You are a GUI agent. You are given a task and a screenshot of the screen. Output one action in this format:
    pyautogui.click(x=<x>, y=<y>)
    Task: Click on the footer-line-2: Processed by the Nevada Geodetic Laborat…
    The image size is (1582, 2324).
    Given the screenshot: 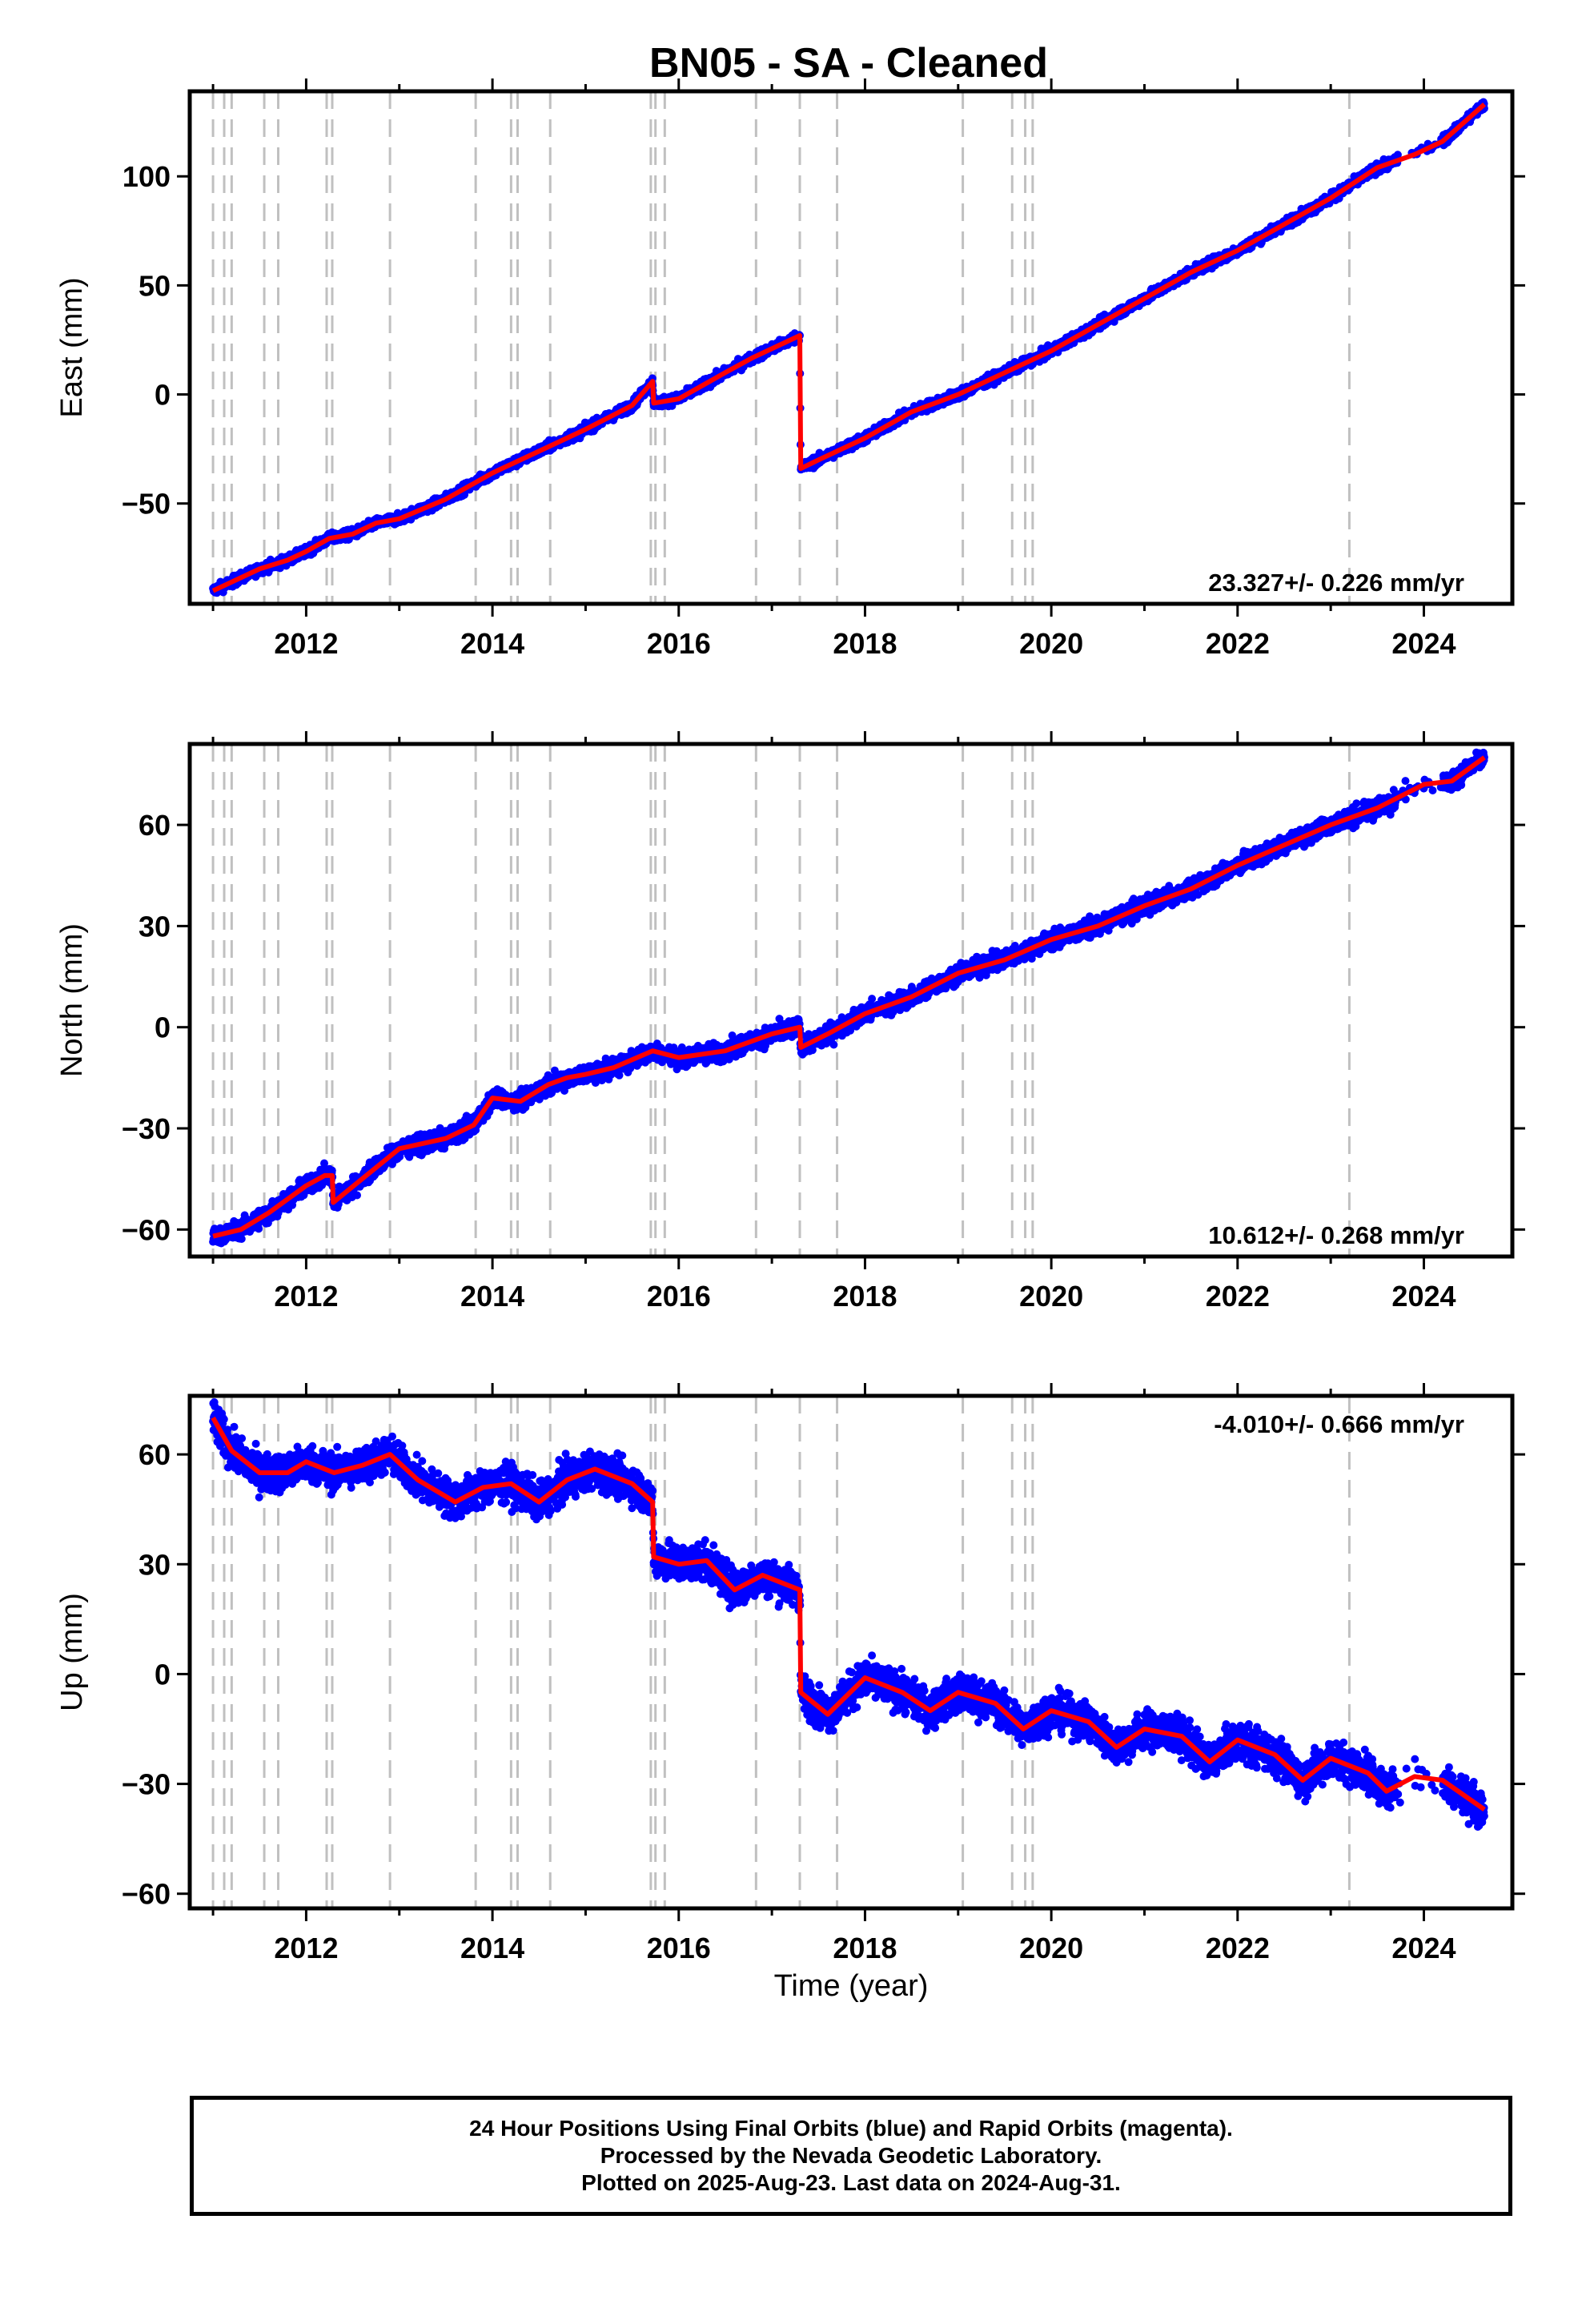 What is the action you would take?
    pyautogui.click(x=851, y=2155)
    